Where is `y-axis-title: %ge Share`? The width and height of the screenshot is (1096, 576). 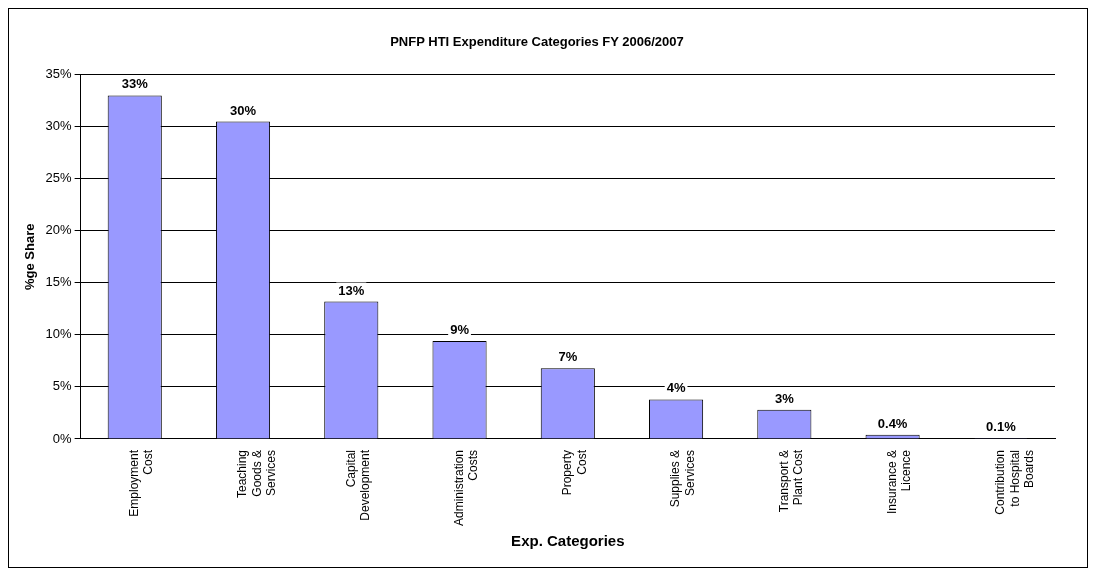 y-axis-title: %ge Share is located at coordinates (30, 257).